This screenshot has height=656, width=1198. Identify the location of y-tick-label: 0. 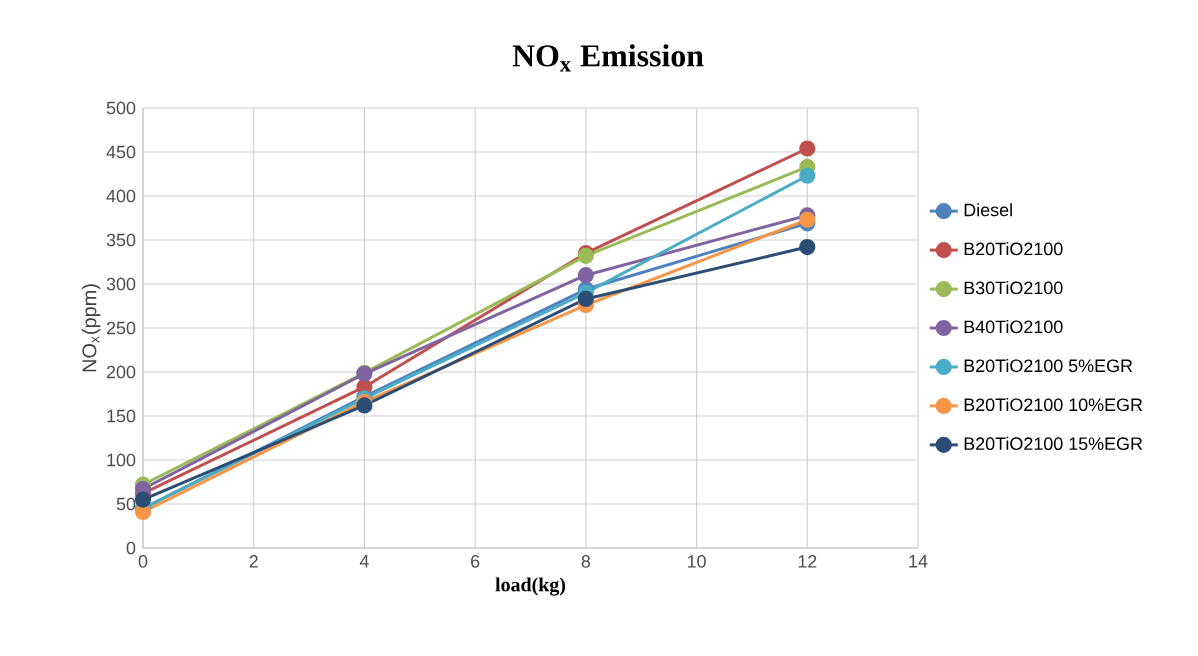
(131, 548).